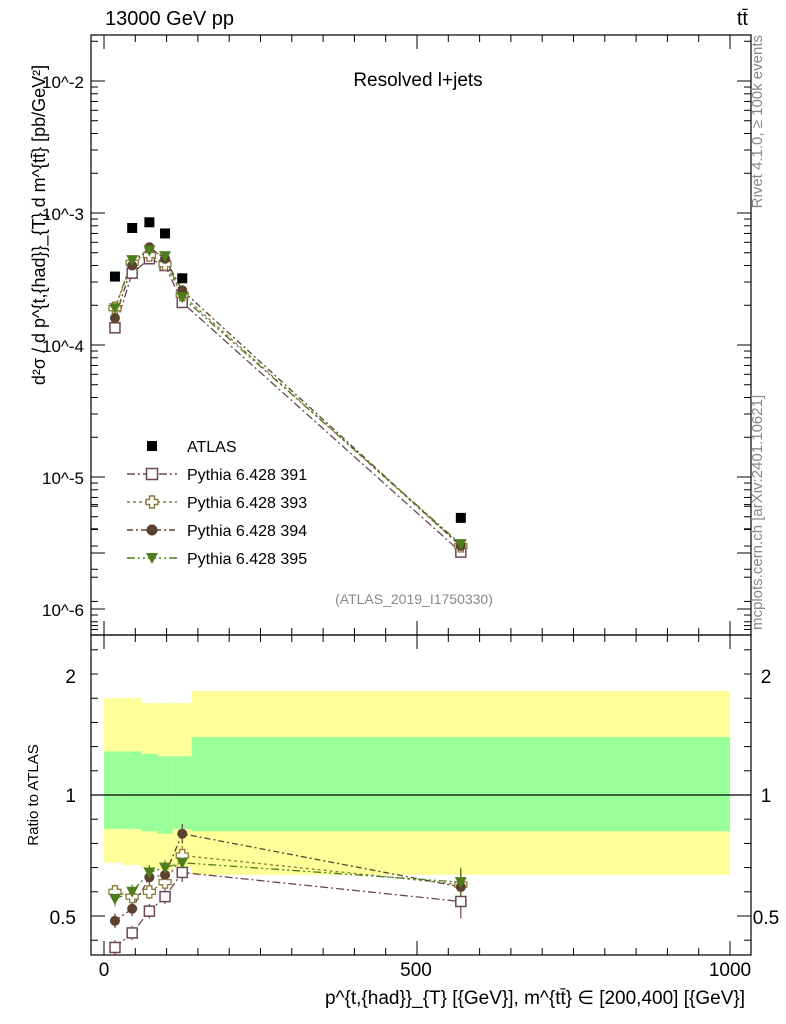  I want to click on legend-label-394: Pythia 6.428 394, so click(247, 531).